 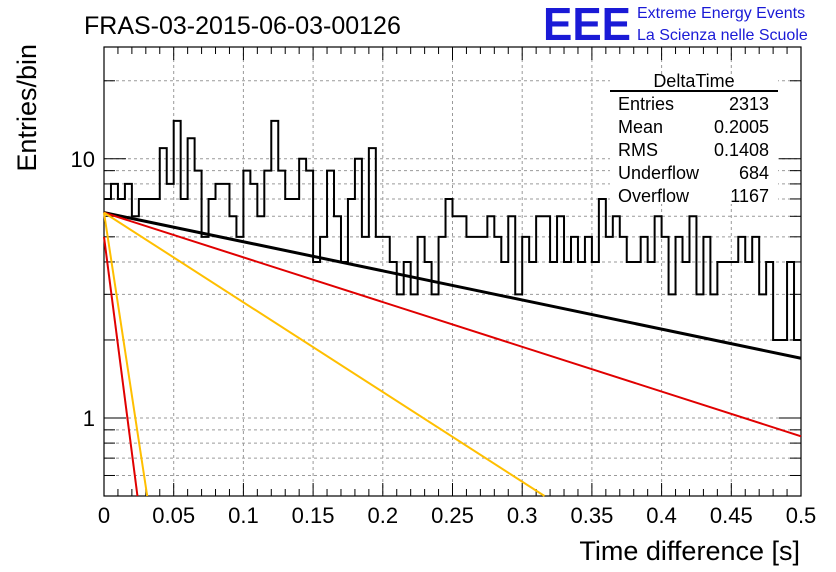 I want to click on eee-logo-mark: EEE, so click(x=587, y=25).